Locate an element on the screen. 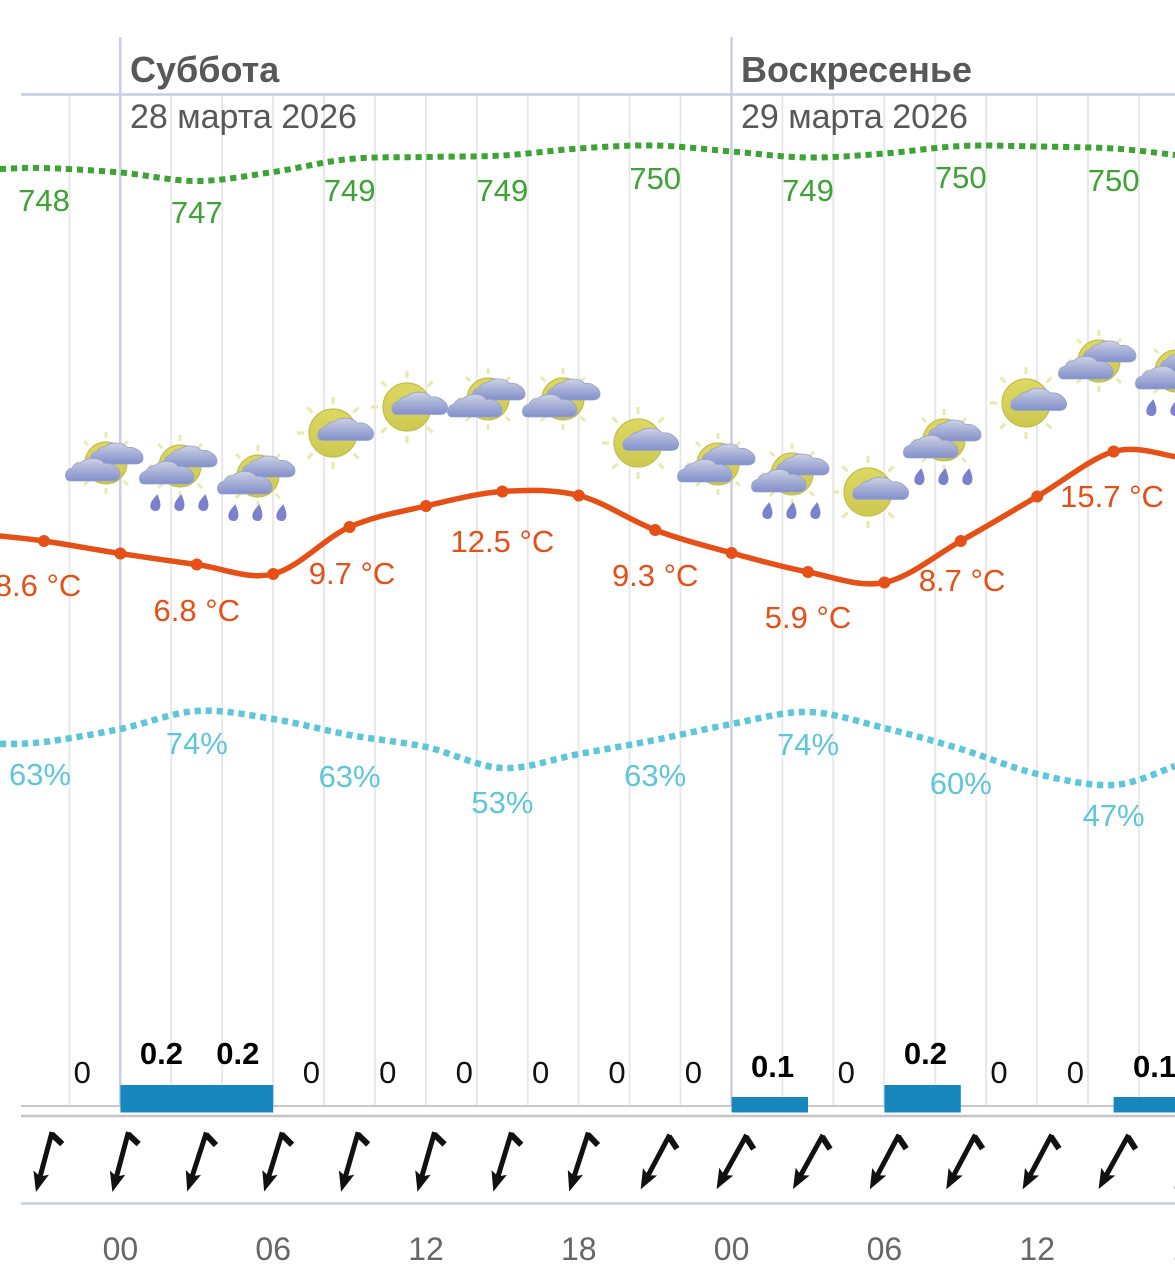 The image size is (1175, 1278). svg-text: 8.6 °C is located at coordinates (40, 585).